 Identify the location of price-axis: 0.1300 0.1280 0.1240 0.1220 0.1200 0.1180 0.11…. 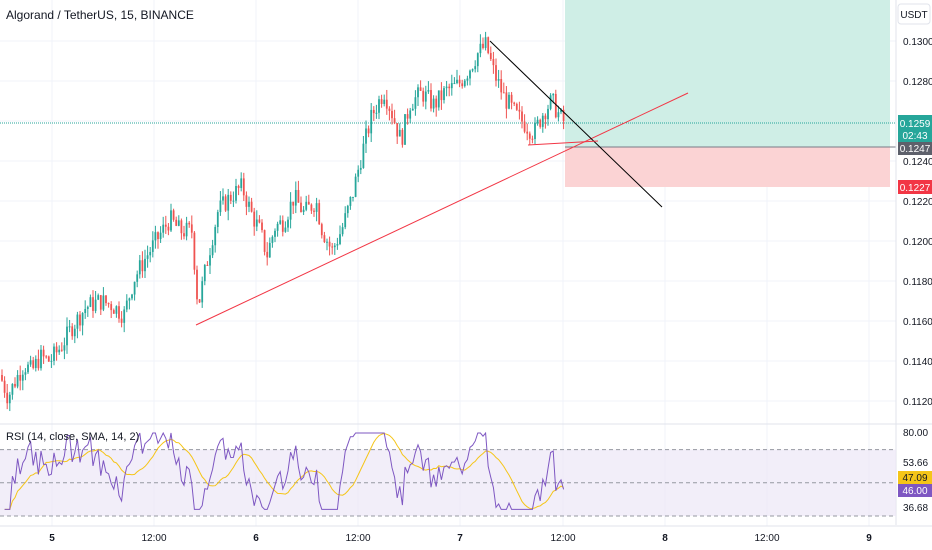
(917, 222).